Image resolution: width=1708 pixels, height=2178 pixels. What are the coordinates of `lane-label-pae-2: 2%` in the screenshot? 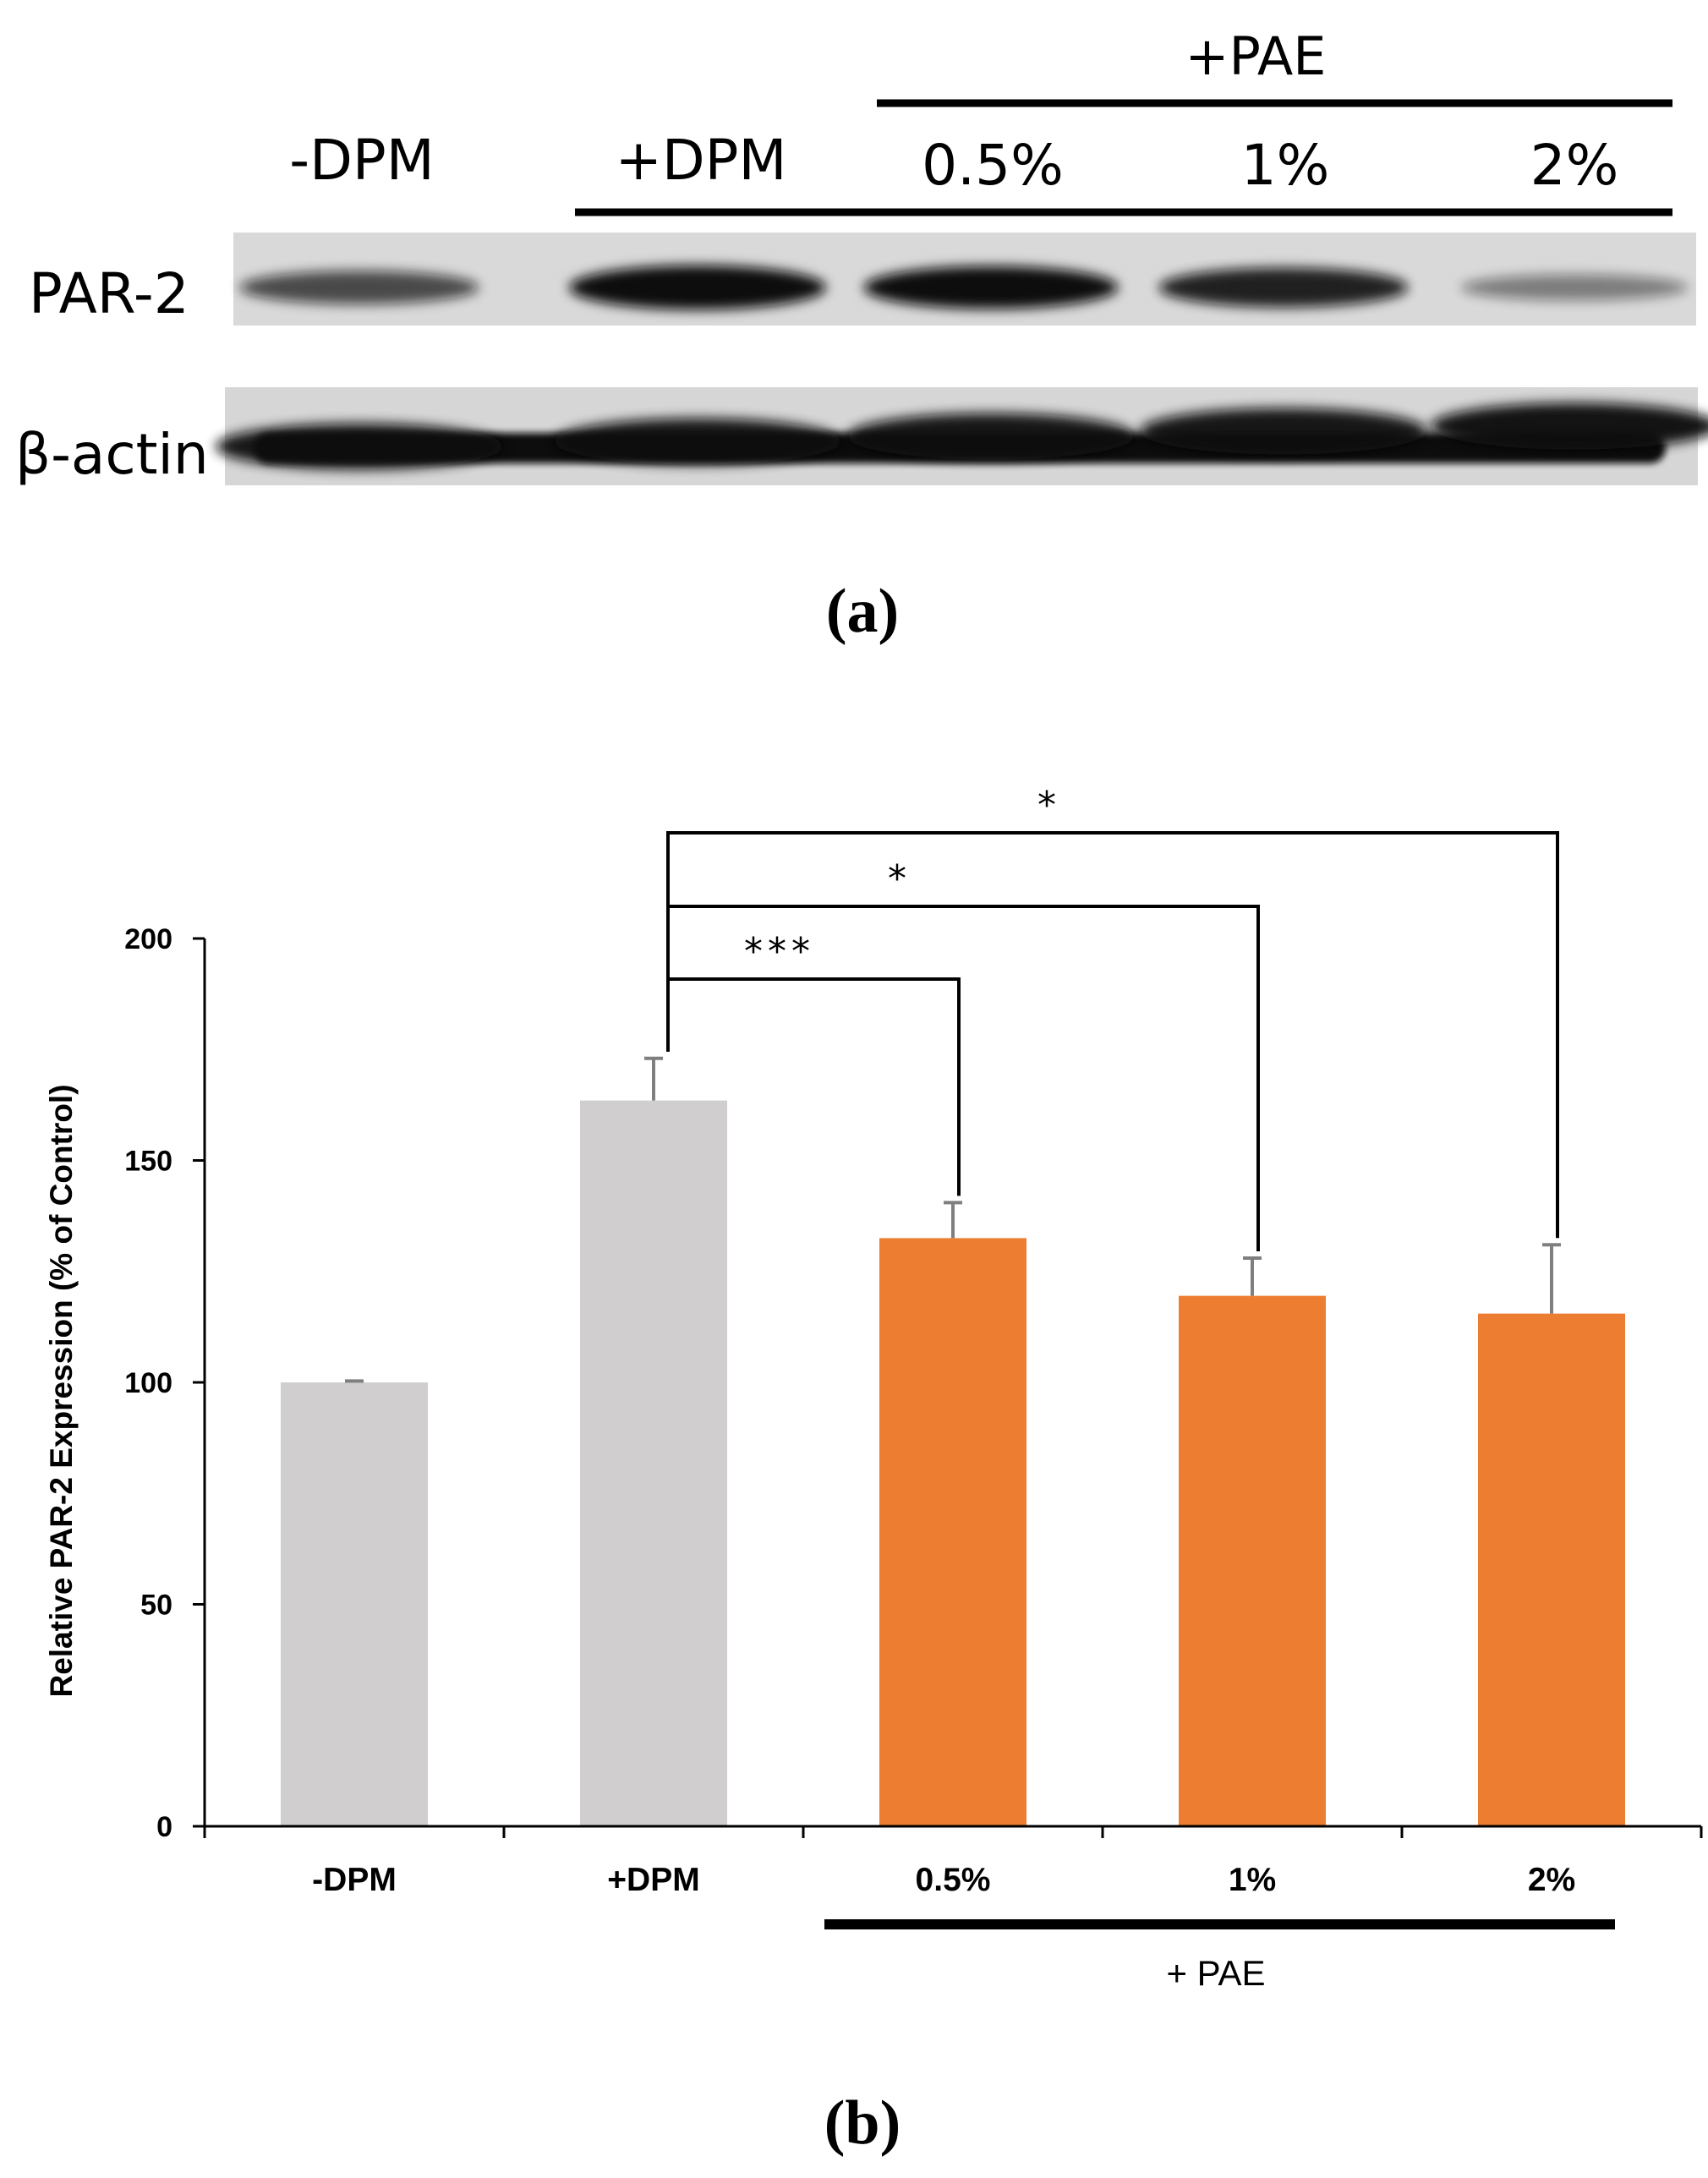 It's located at (1574, 166).